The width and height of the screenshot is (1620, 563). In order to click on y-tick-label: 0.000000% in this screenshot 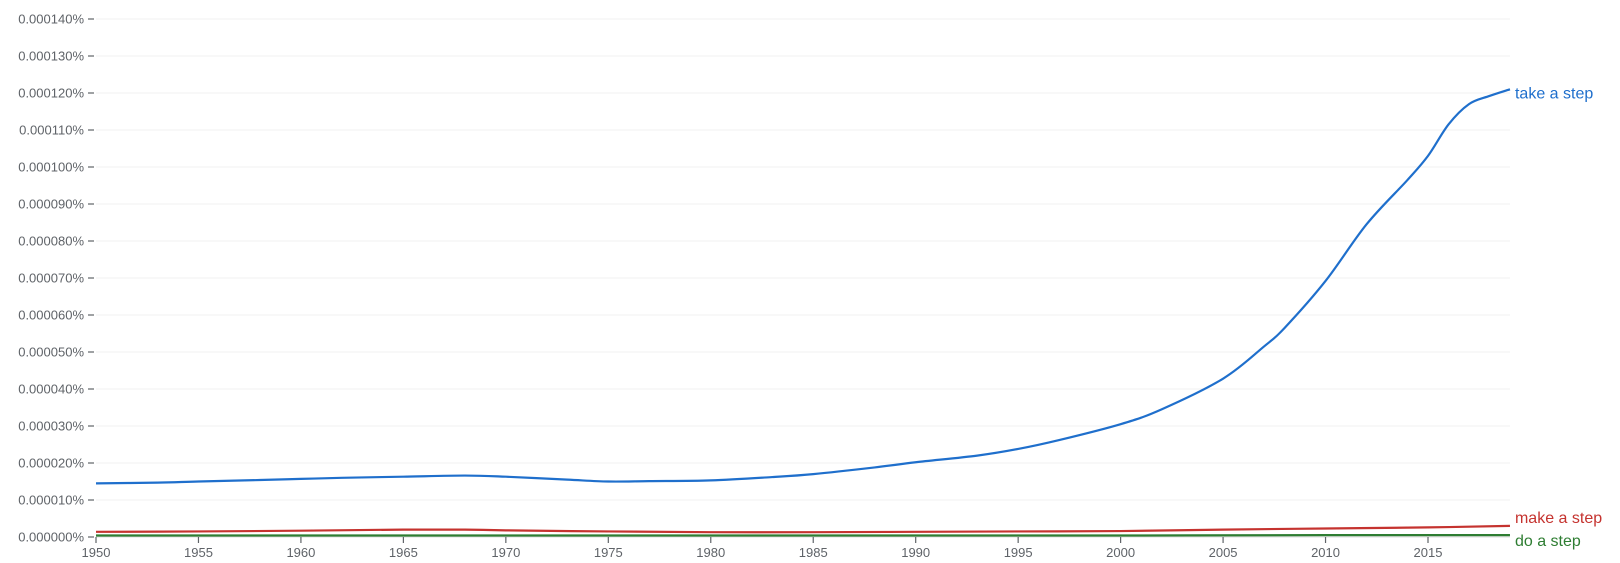, I will do `click(51, 537)`.